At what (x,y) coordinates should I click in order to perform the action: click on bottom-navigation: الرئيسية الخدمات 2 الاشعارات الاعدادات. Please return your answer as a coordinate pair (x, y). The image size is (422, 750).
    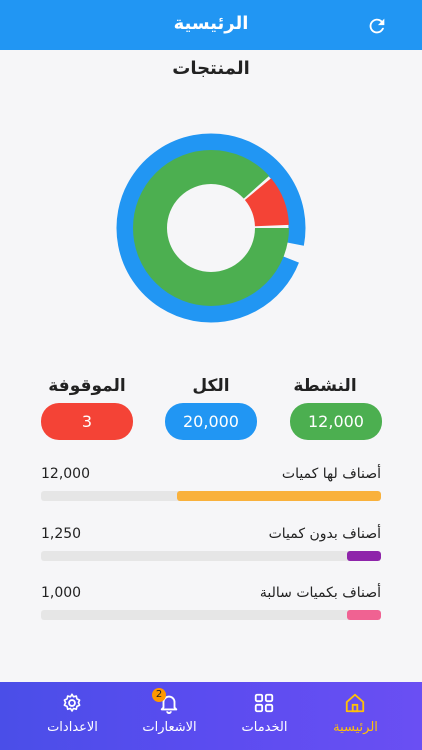
    Looking at the image, I should click on (211, 716).